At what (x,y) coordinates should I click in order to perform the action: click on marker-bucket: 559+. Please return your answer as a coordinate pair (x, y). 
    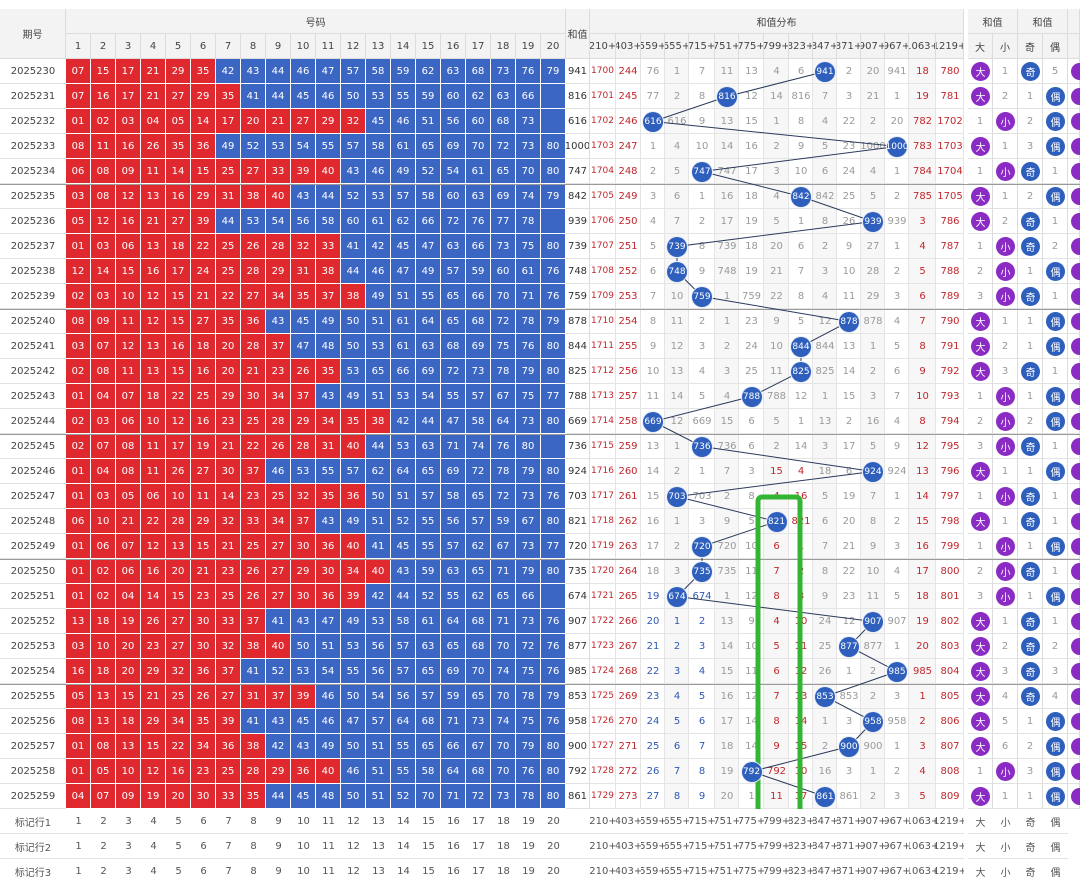
    Looking at the image, I should click on (653, 846).